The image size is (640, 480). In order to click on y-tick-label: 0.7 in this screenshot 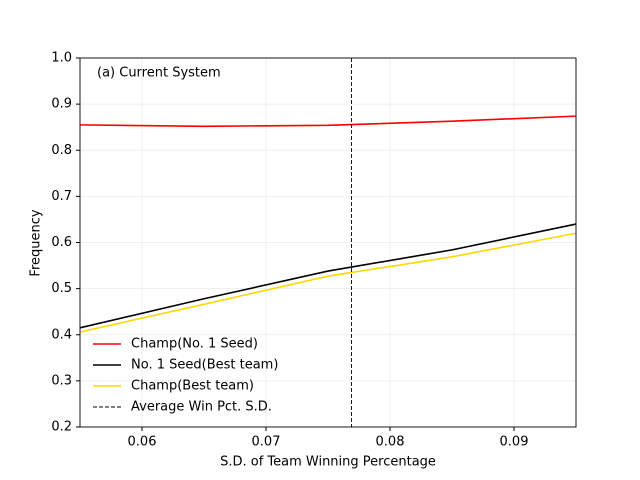, I will do `click(61, 196)`.